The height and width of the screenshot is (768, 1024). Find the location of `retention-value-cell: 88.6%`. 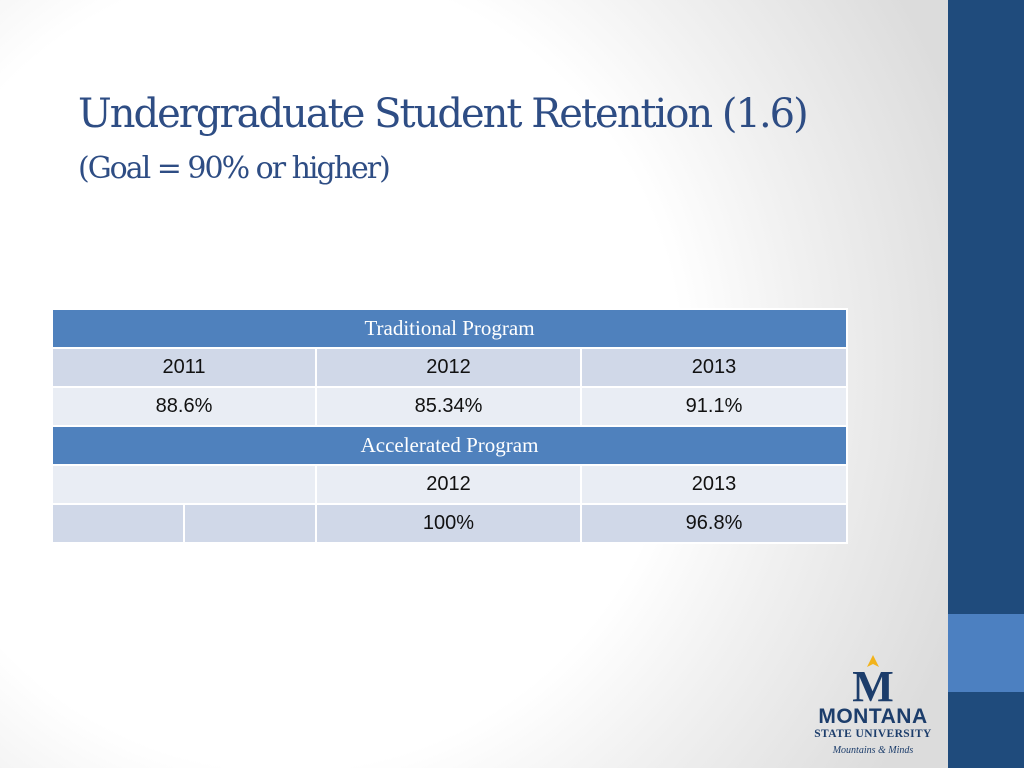

retention-value-cell: 88.6% is located at coordinates (184, 406).